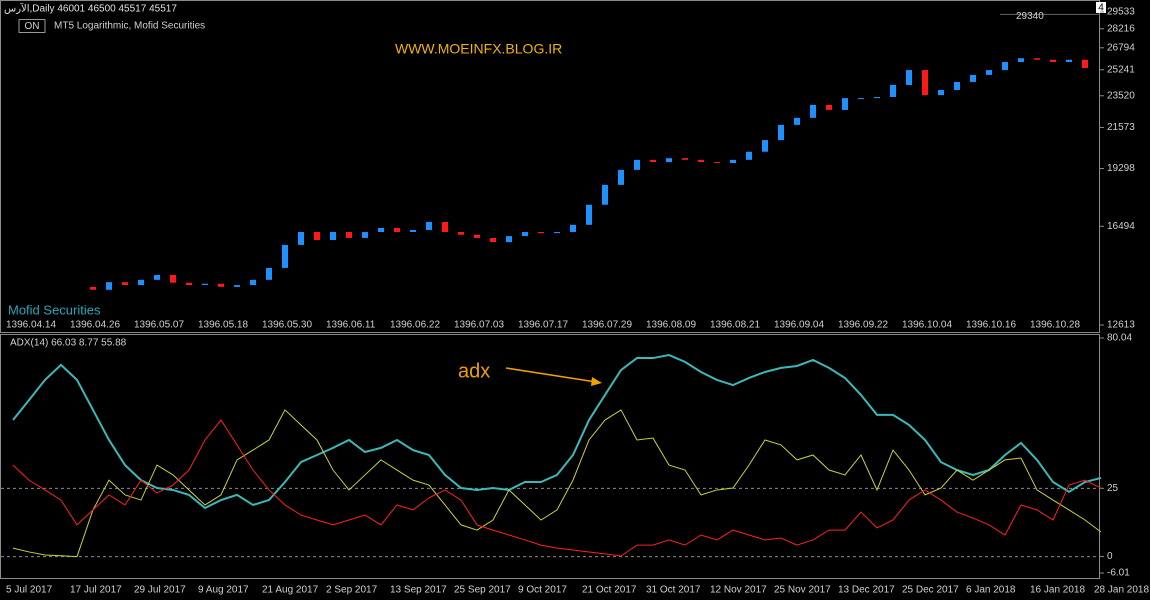 Image resolution: width=1150 pixels, height=600 pixels. I want to click on x-tick-label: 28 Jan 2018, so click(1121, 590).